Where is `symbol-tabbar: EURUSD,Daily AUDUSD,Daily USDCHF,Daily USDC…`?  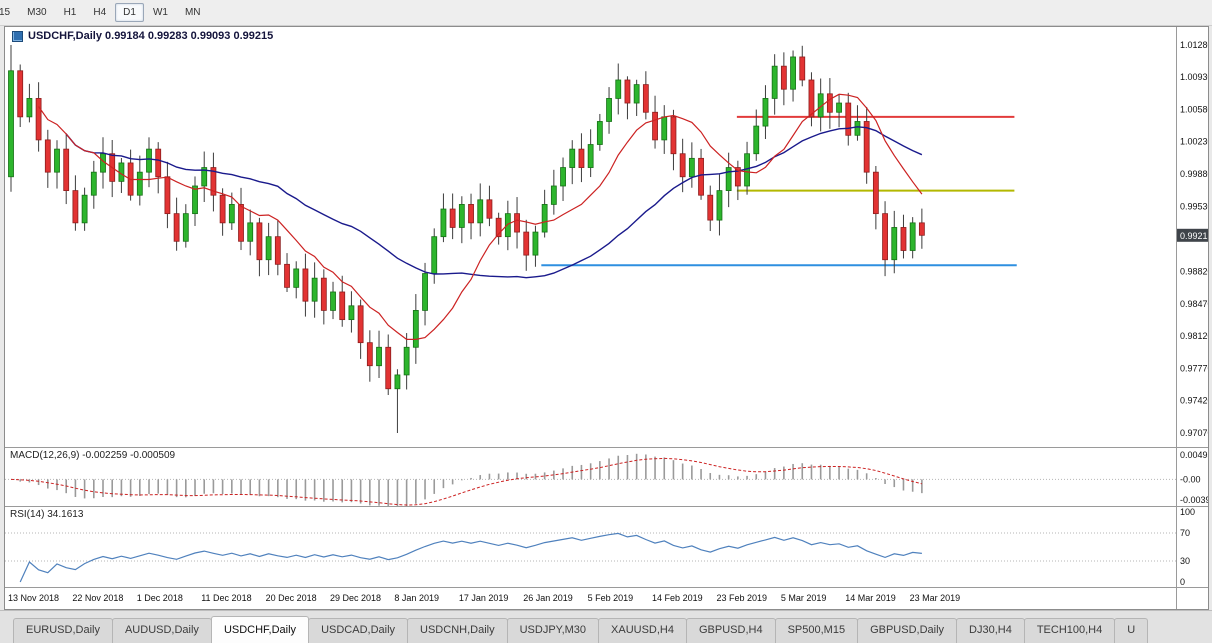
symbol-tabbar: EURUSD,Daily AUDUSD,Daily USDCHF,Daily USDC… is located at coordinates (606, 626).